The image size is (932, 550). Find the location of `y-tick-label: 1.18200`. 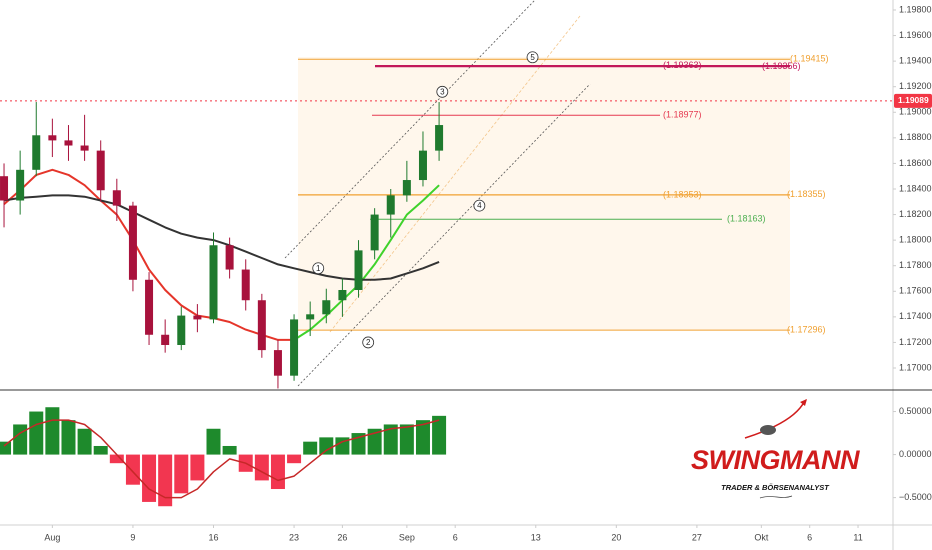

y-tick-label: 1.18200 is located at coordinates (915, 214).